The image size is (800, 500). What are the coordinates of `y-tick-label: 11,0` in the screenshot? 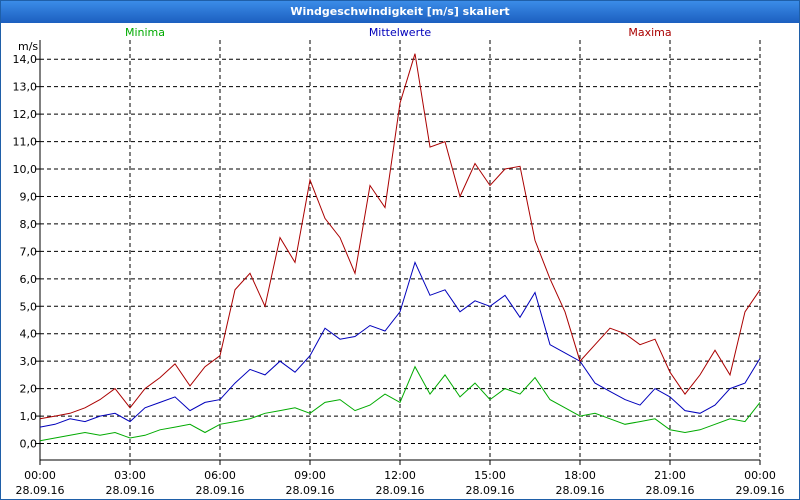 It's located at (25, 142).